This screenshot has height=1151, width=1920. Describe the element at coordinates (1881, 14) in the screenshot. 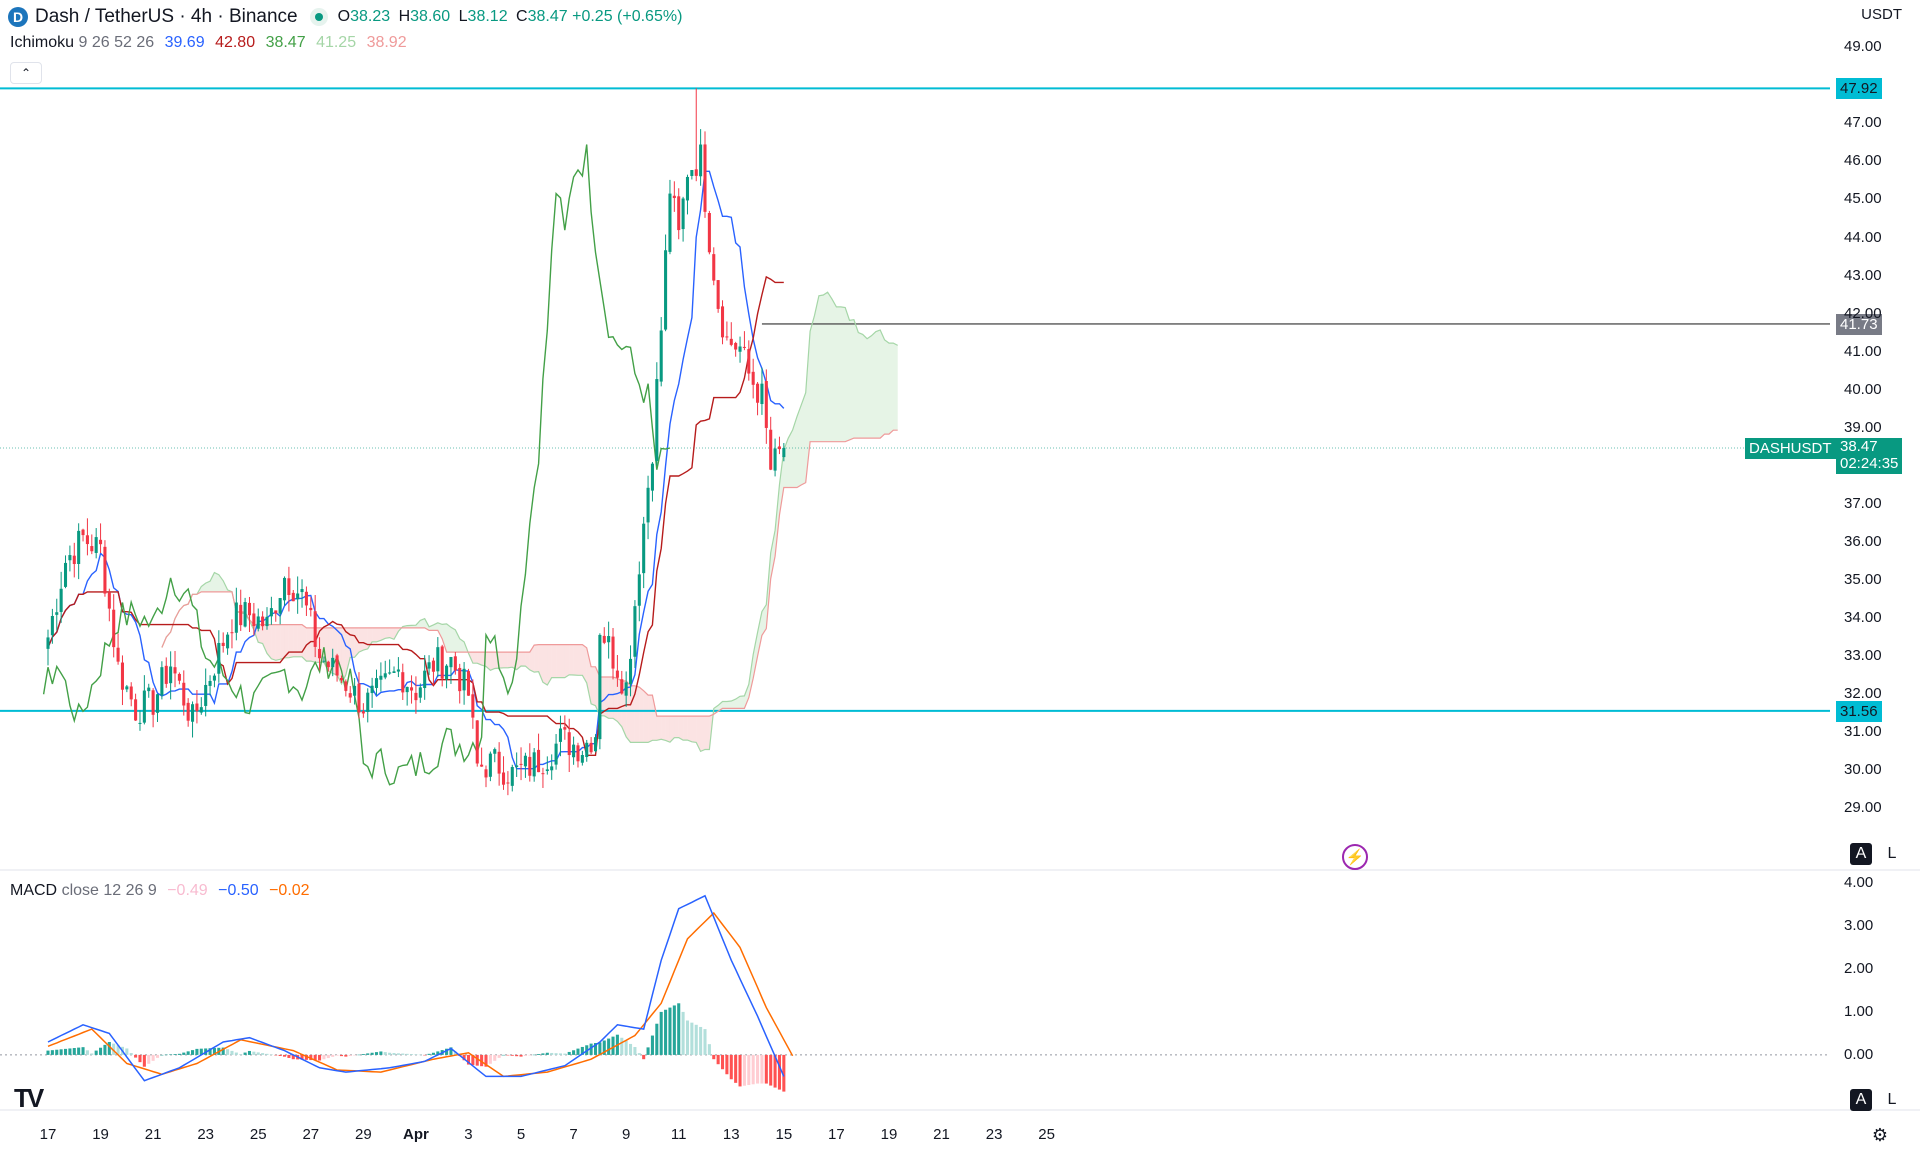

I see `currency-selector: USDT` at that location.